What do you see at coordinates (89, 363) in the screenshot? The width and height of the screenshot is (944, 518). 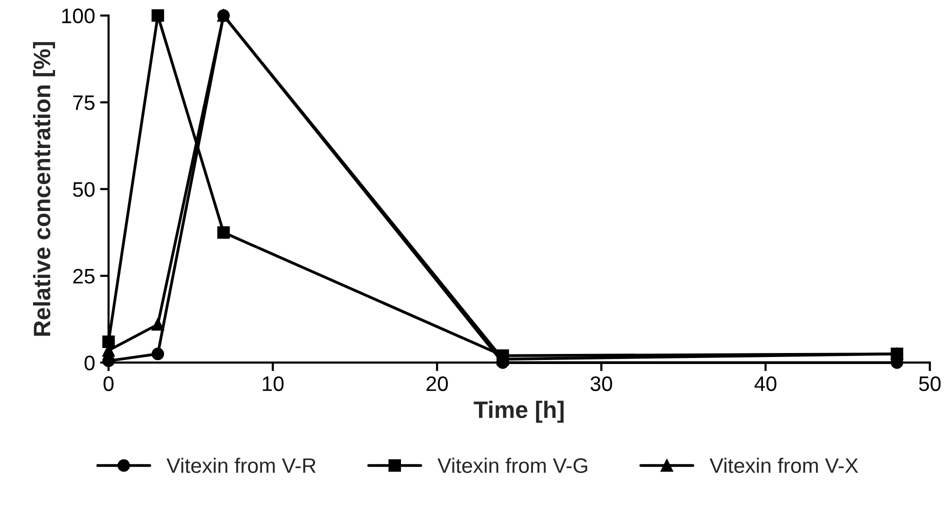 I see `y-tick-label: 0` at bounding box center [89, 363].